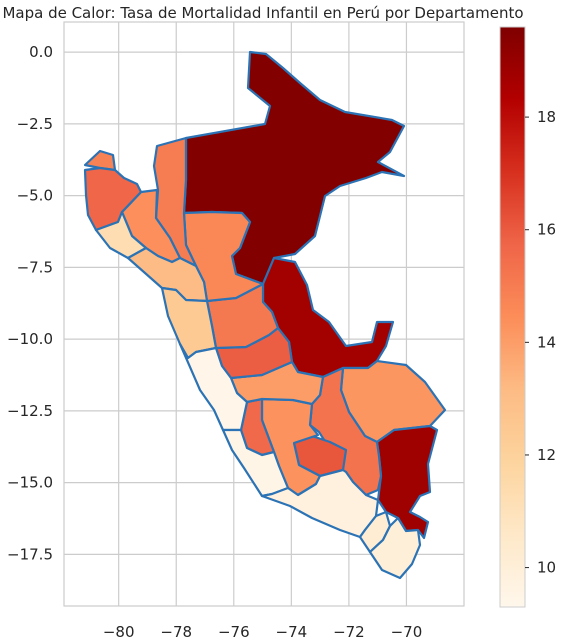 This screenshot has width=567, height=643. Describe the element at coordinates (35, 196) in the screenshot. I see `y-tick-label: −5.0` at that location.